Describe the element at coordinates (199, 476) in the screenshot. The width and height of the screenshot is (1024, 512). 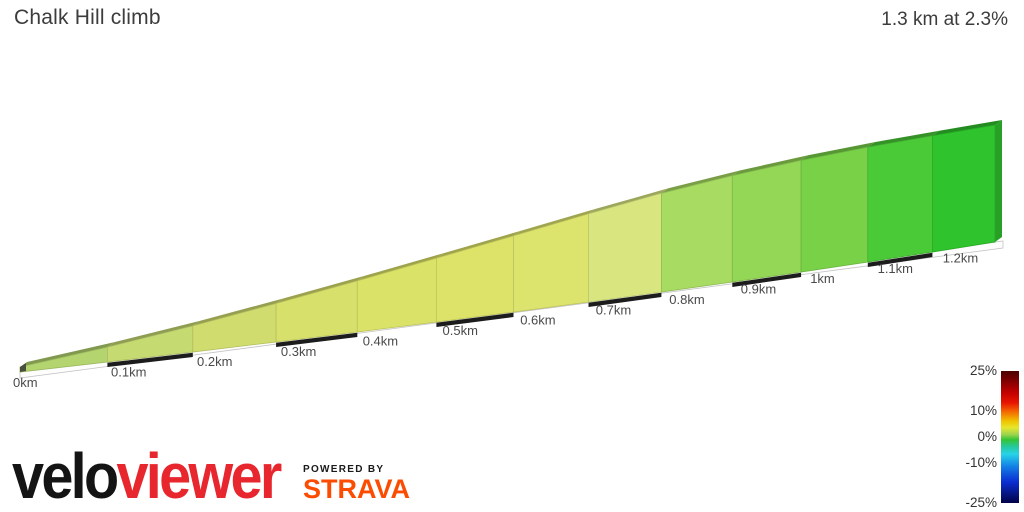
I see `logo-viewer-text: viewer` at that location.